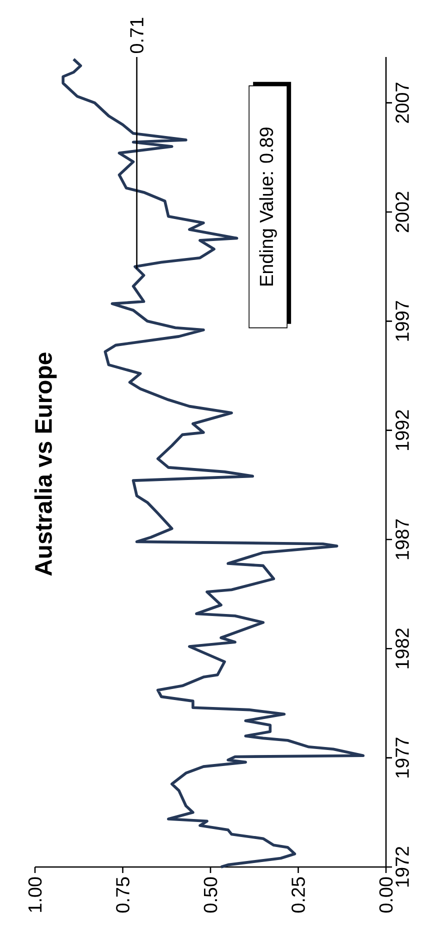 This screenshot has width=424, height=929. I want to click on y-tick-label: 1977, so click(402, 758).